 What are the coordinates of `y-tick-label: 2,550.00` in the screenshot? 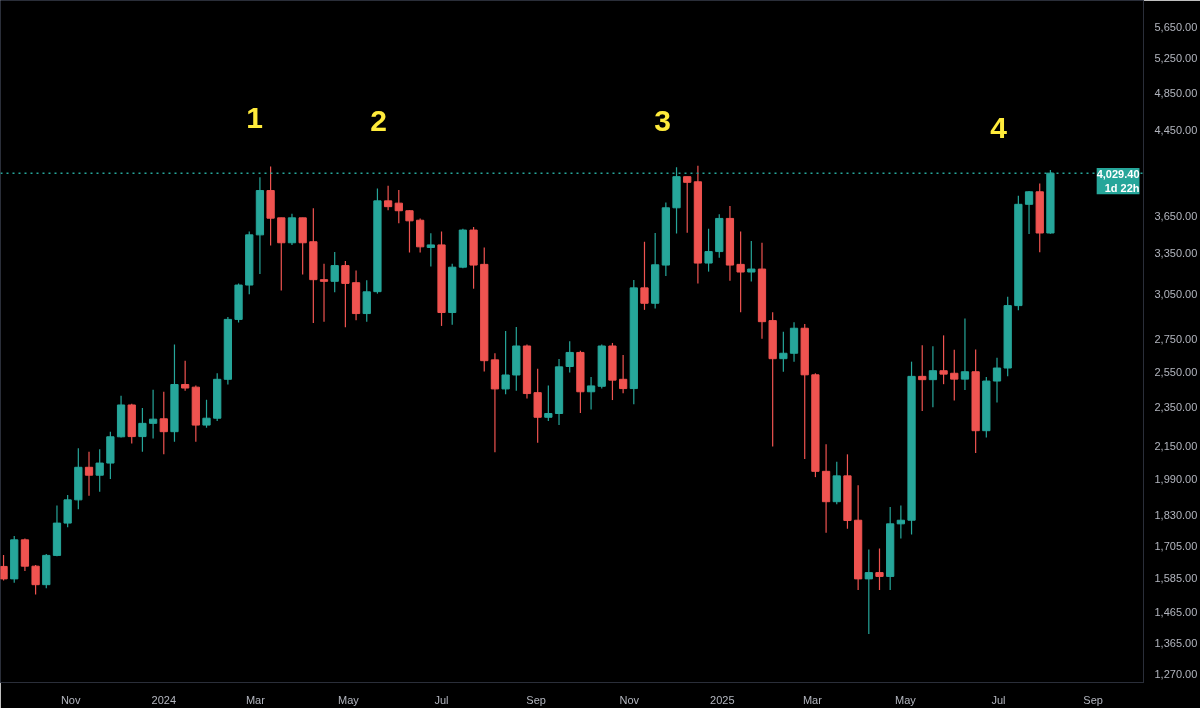 It's located at (1176, 371).